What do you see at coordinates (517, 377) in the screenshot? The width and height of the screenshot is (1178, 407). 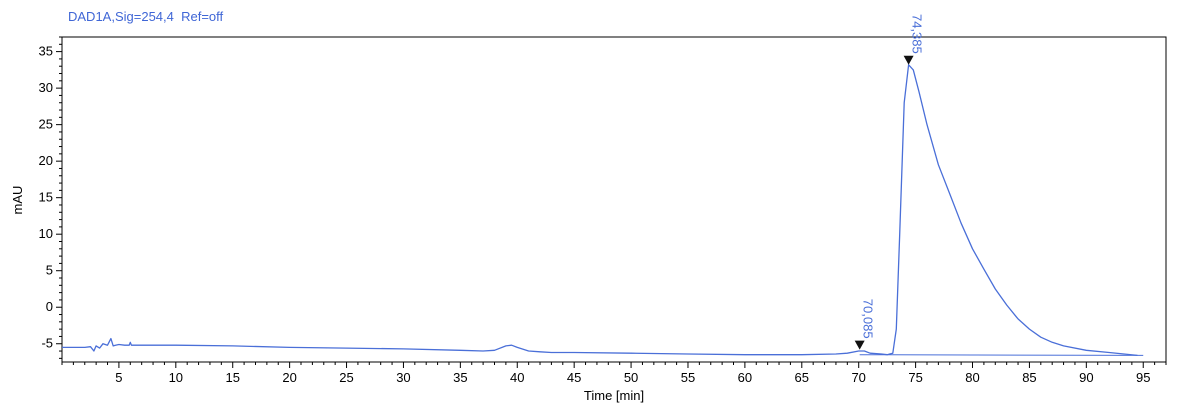 I see `x-tick-label: 40` at bounding box center [517, 377].